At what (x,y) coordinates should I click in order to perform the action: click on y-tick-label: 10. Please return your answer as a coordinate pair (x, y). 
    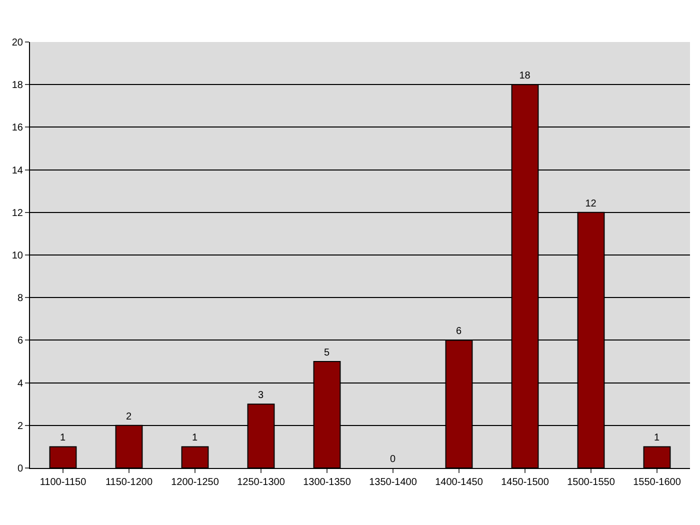
    Looking at the image, I should click on (18, 256).